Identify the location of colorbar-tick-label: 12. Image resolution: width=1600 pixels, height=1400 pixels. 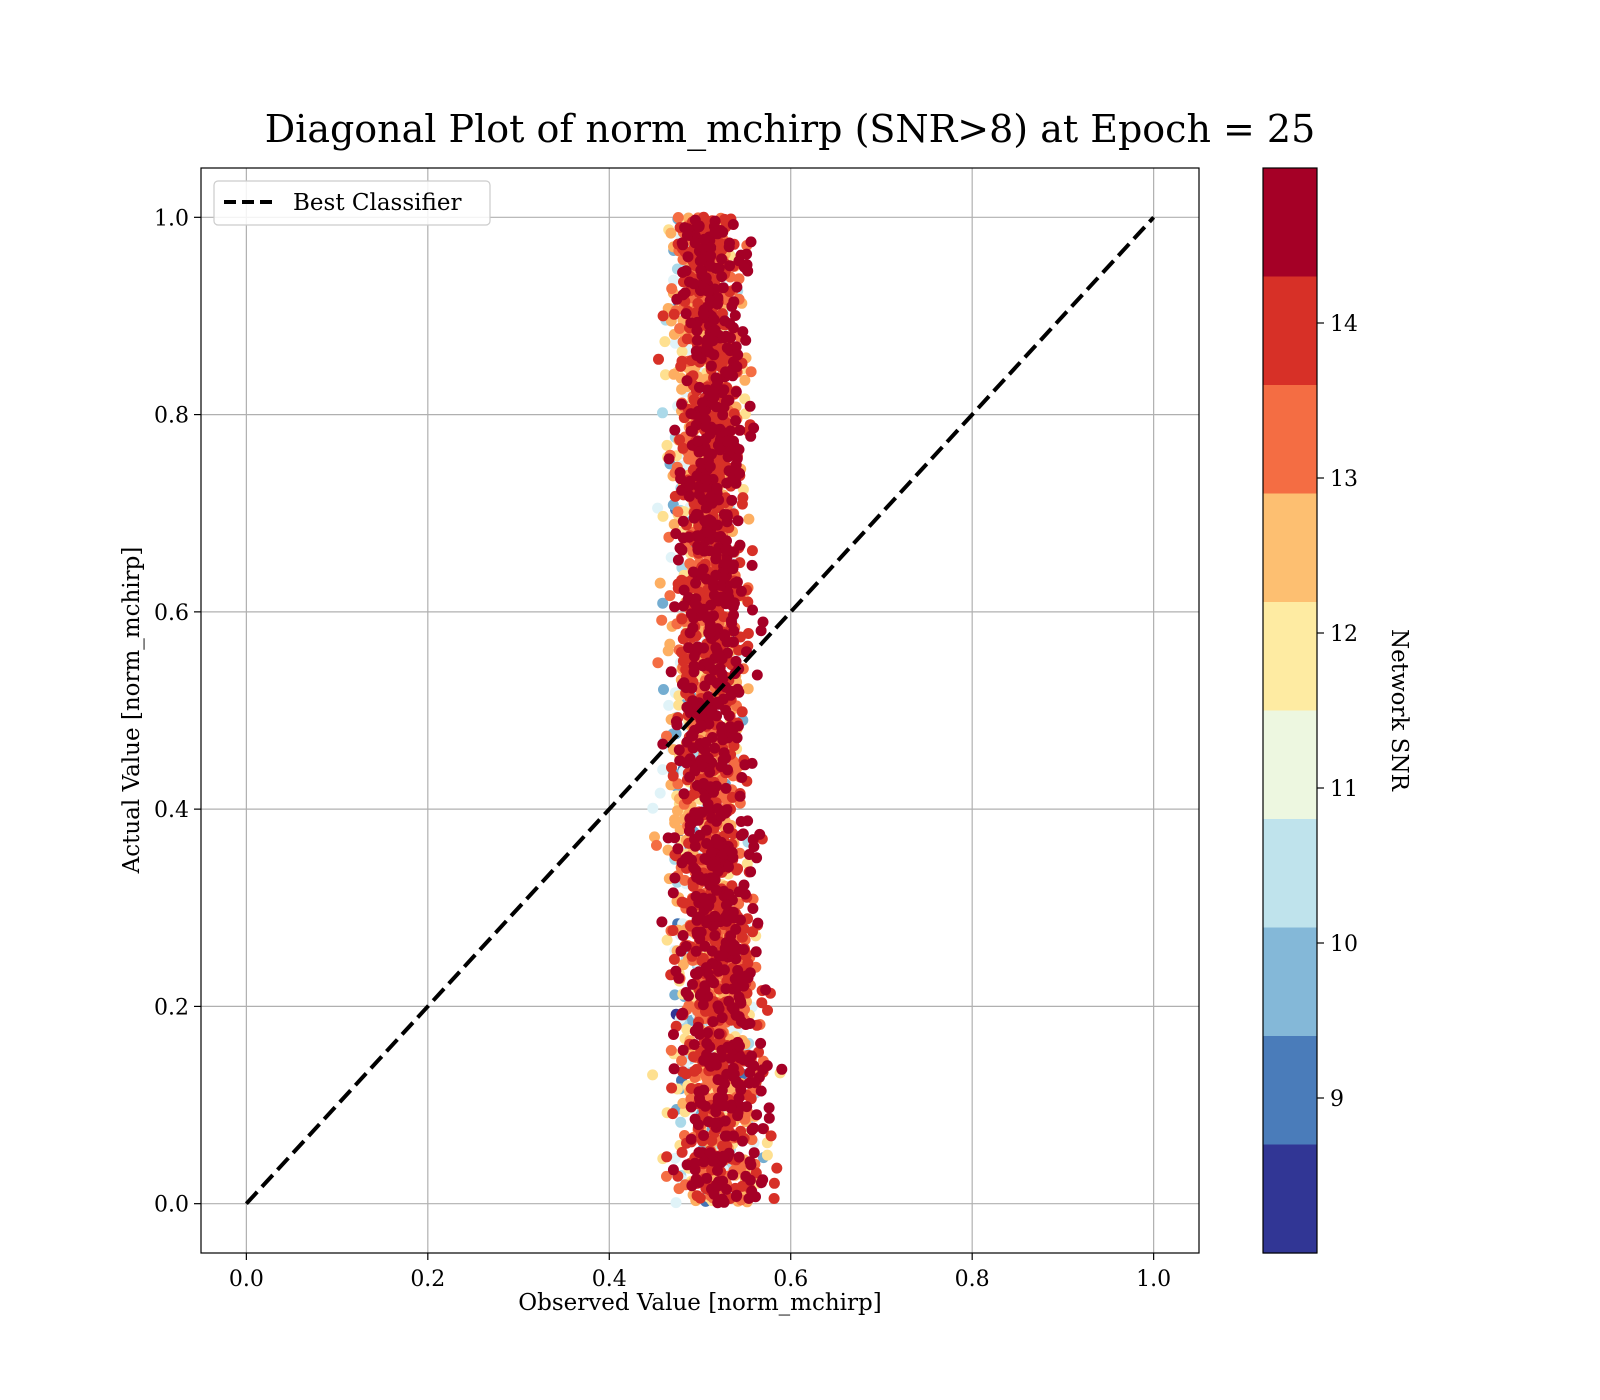
(1344, 634).